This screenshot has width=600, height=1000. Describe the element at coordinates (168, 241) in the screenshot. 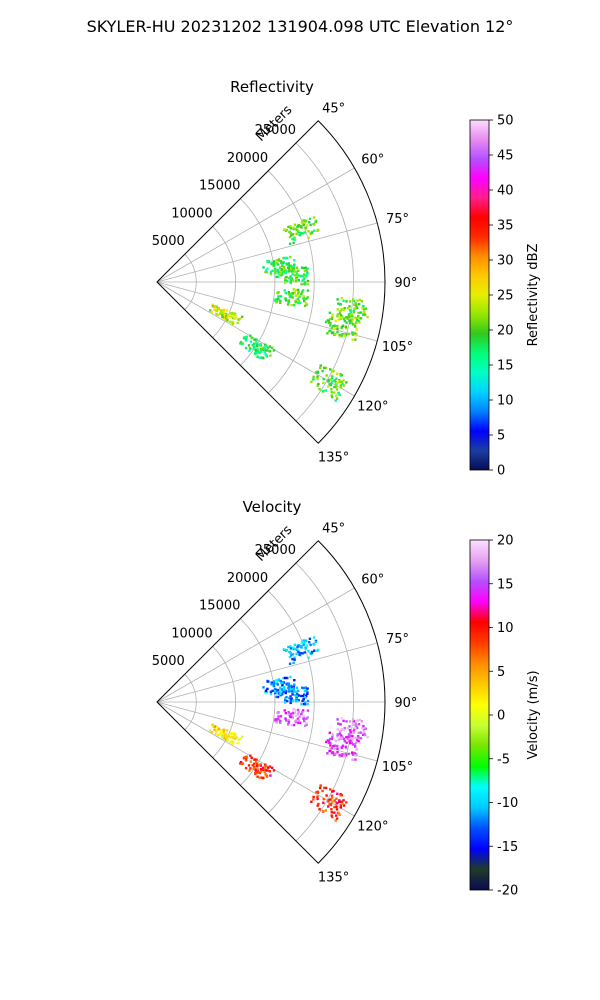

I see `range-tick-label: 5000` at that location.